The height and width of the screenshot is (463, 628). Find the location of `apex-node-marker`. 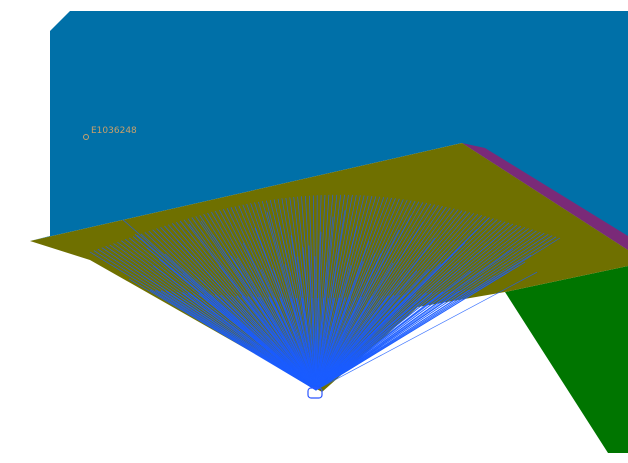

apex-node-marker is located at coordinates (315, 393).